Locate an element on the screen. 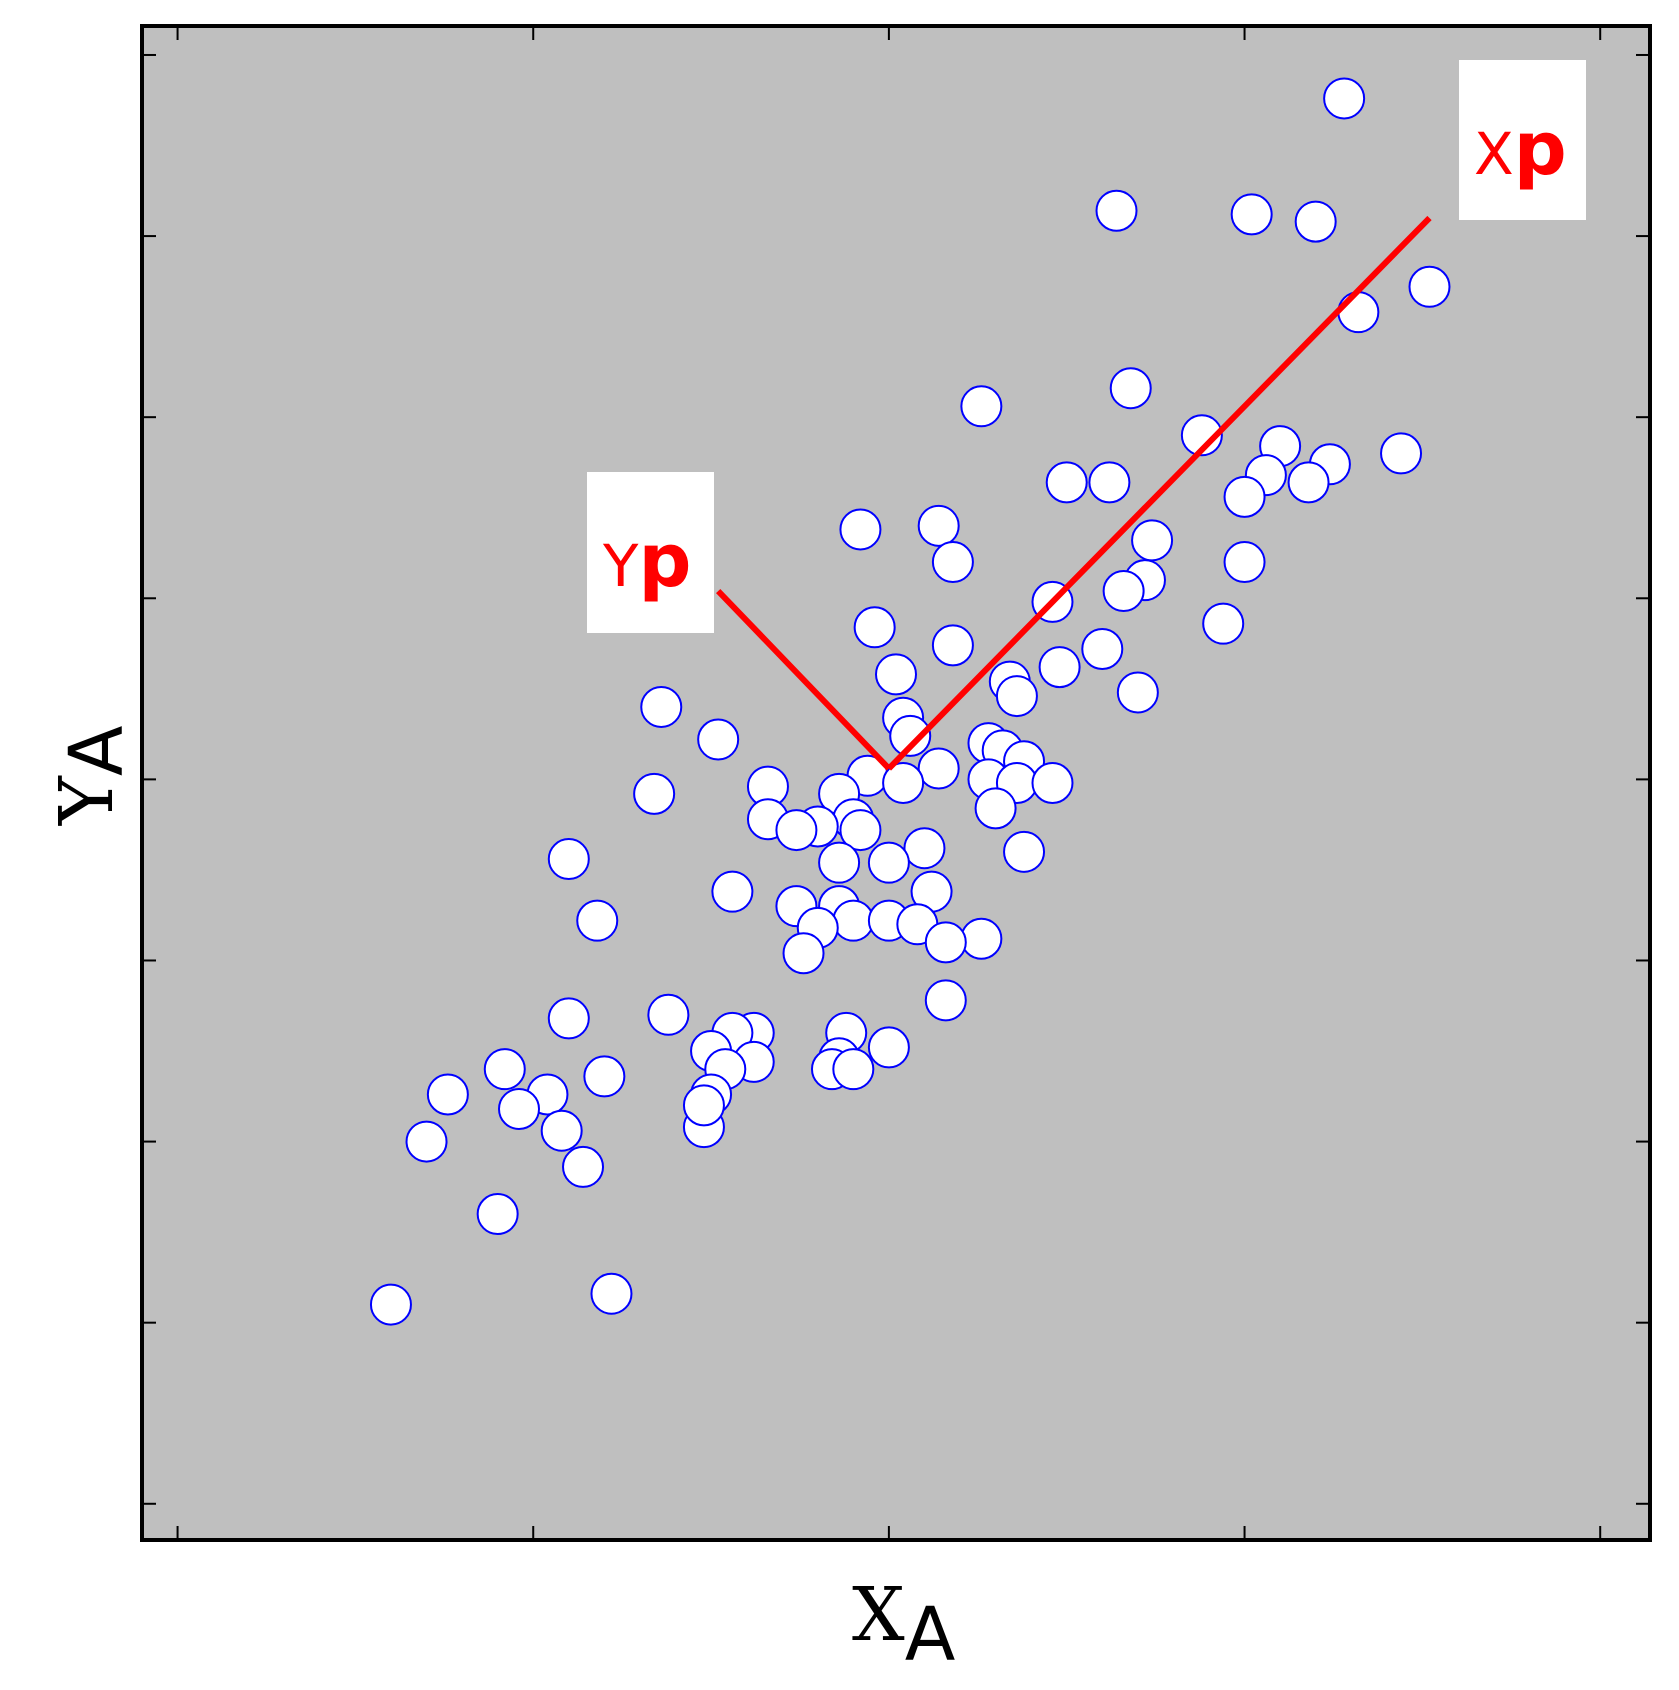 This screenshot has height=1690, width=1679. xp-axis-line is located at coordinates (1159, 493).